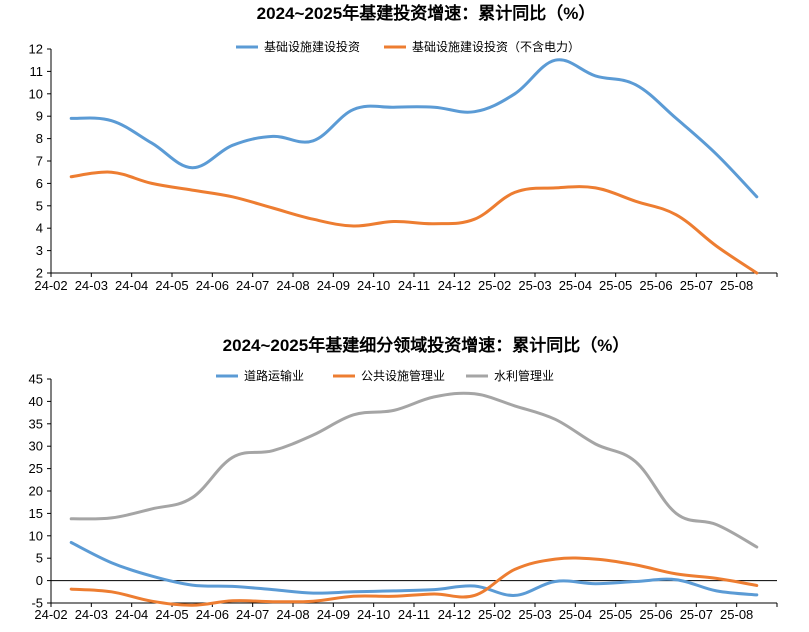 The height and width of the screenshot is (632, 809). Describe the element at coordinates (696, 285) in the screenshot. I see `chart1-x-tick-label: 25-07` at that location.